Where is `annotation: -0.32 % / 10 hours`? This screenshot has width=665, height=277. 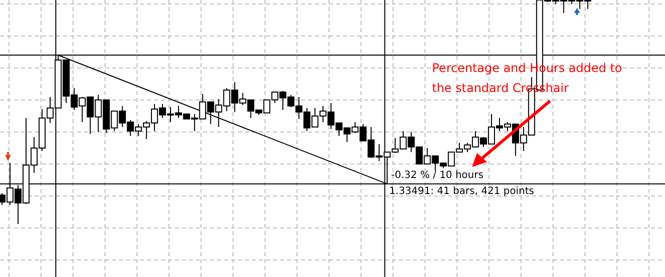
annotation: -0.32 % / 10 hours is located at coordinates (437, 175).